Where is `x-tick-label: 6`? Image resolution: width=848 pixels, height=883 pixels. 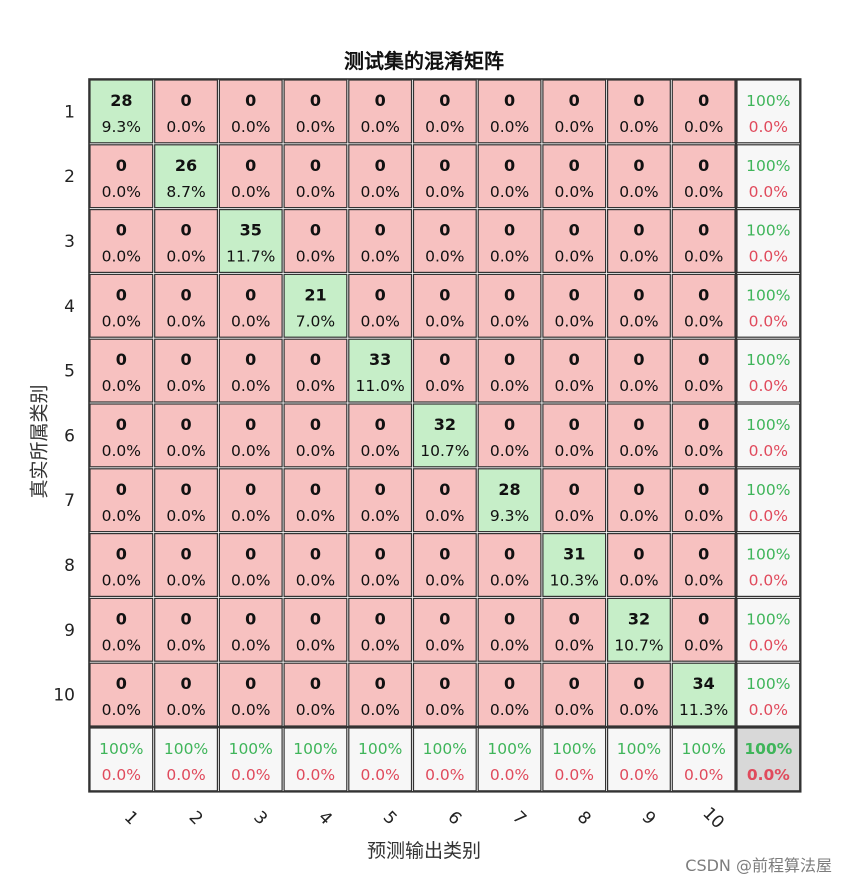 x-tick-label: 6 is located at coordinates (454, 818).